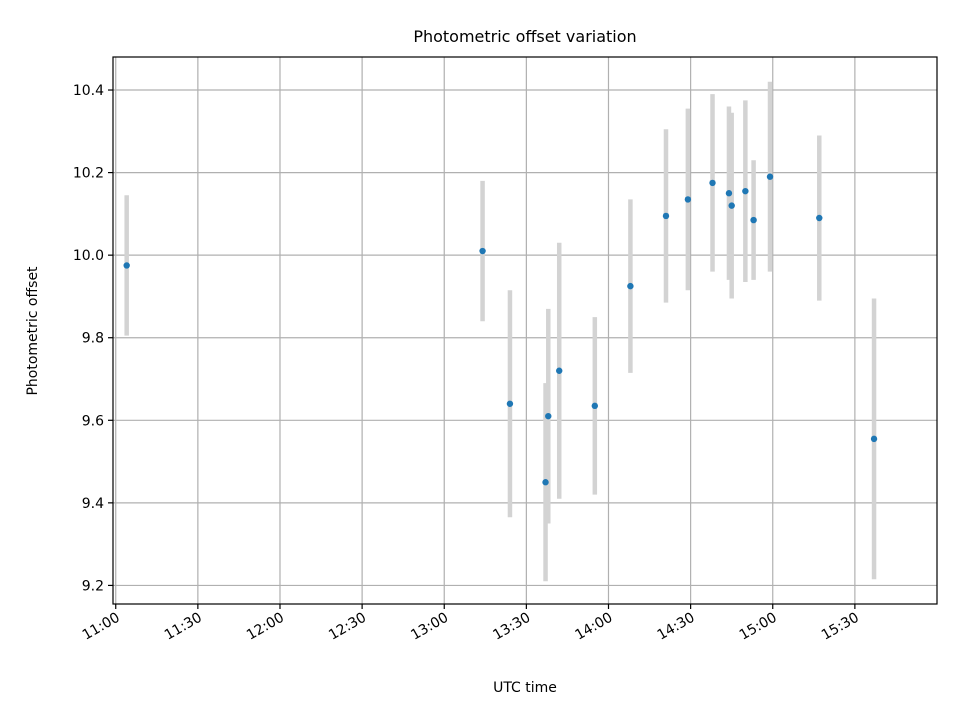  I want to click on y-tick-label: 9.8, so click(93, 339).